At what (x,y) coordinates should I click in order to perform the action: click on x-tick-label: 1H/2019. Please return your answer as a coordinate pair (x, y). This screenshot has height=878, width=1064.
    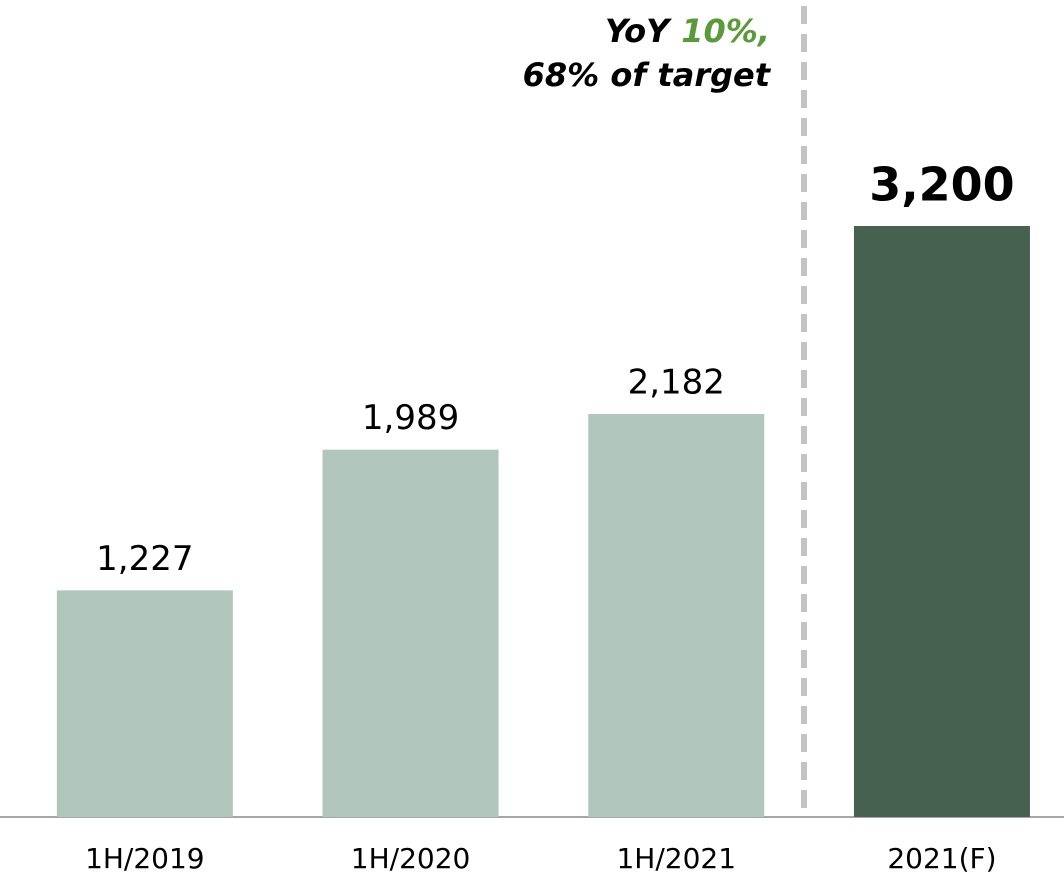
    Looking at the image, I should click on (145, 858).